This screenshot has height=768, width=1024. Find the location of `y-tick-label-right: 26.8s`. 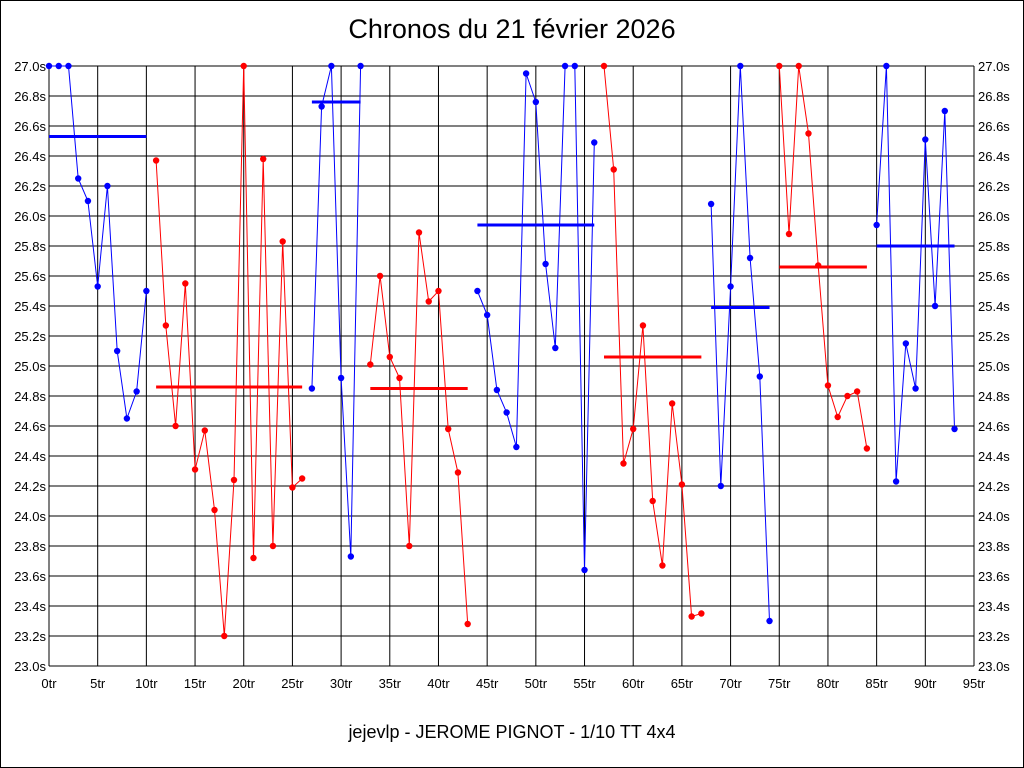

y-tick-label-right: 26.8s is located at coordinates (994, 96).